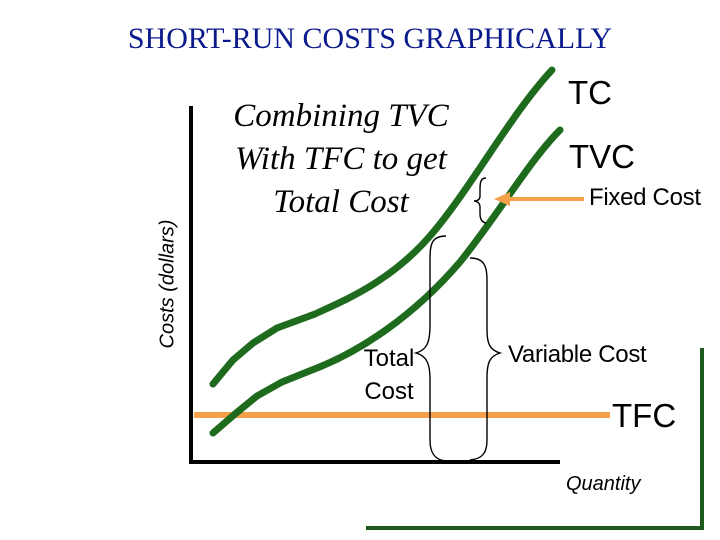 The image size is (720, 540). What do you see at coordinates (389, 358) in the screenshot?
I see `total-cost-label-line-1: Total` at bounding box center [389, 358].